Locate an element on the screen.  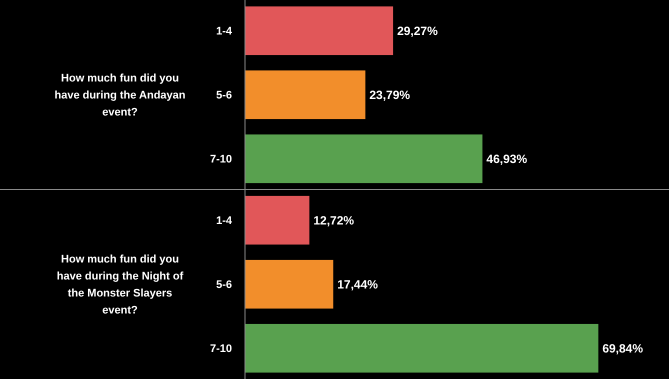
data-label: 69,84% is located at coordinates (623, 348).